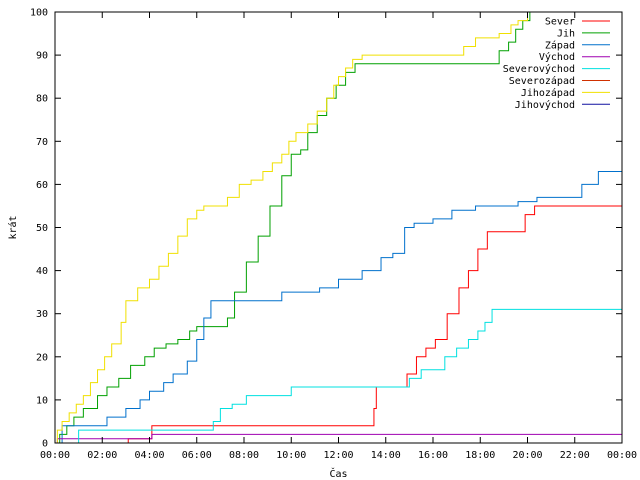  I want to click on x-tick-label: 06:00, so click(197, 455).